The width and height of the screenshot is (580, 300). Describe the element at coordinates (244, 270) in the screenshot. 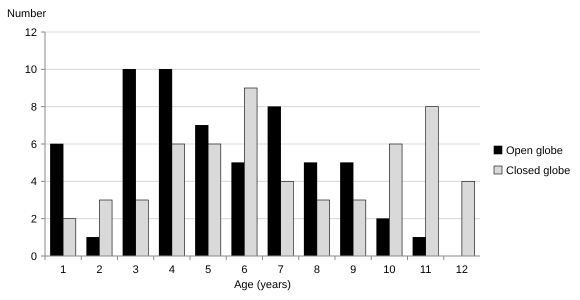

I see `x-tick-label: 6` at that location.